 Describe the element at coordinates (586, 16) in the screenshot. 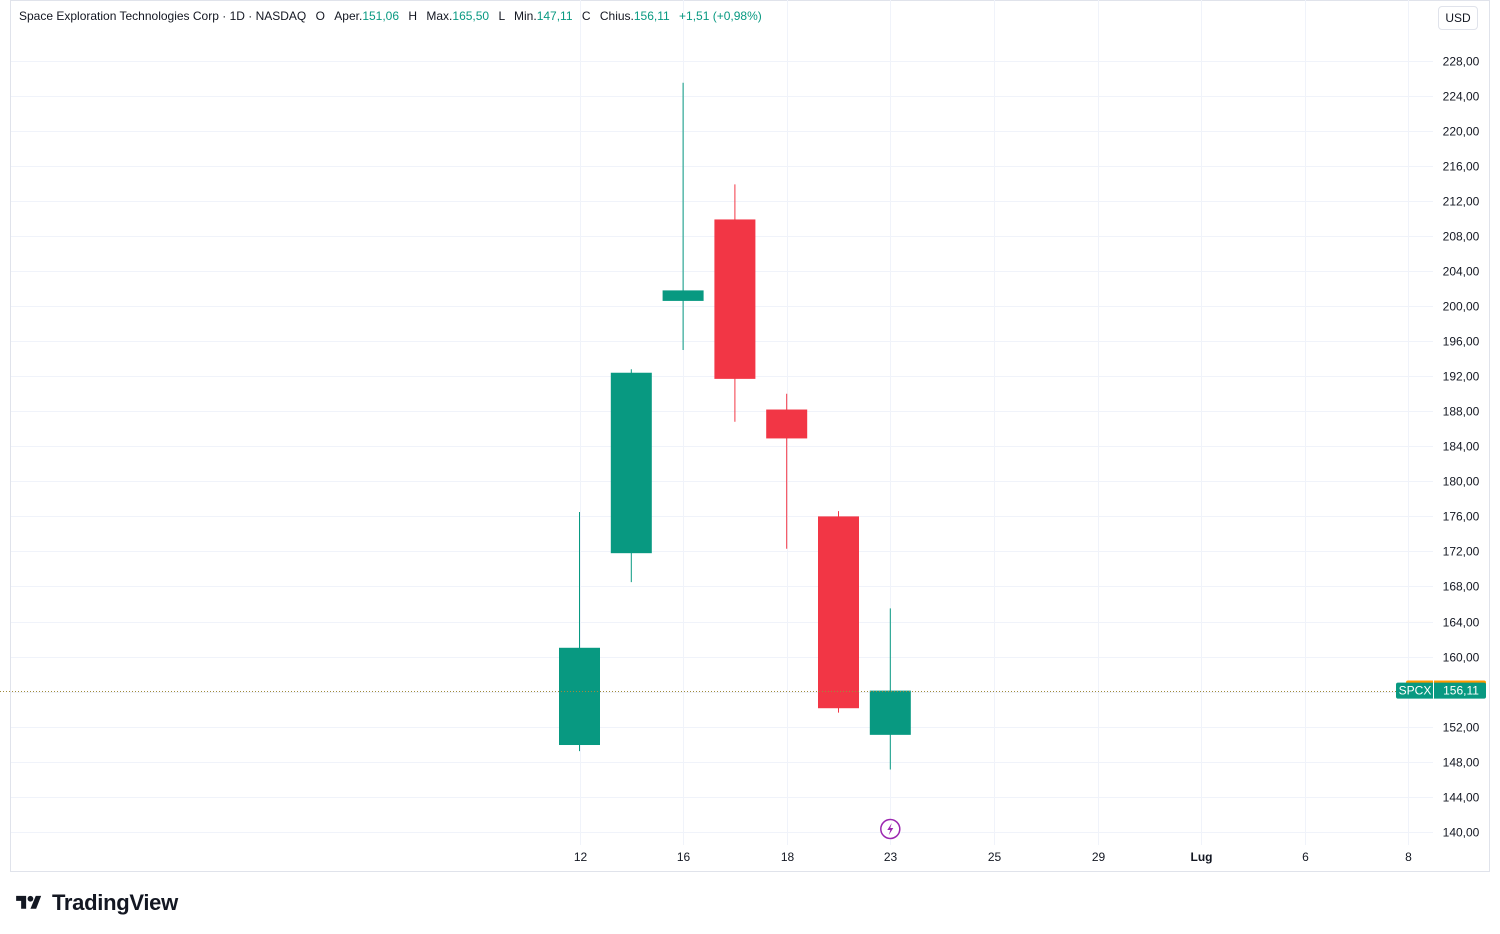

I see `legend-close-label: C` at that location.